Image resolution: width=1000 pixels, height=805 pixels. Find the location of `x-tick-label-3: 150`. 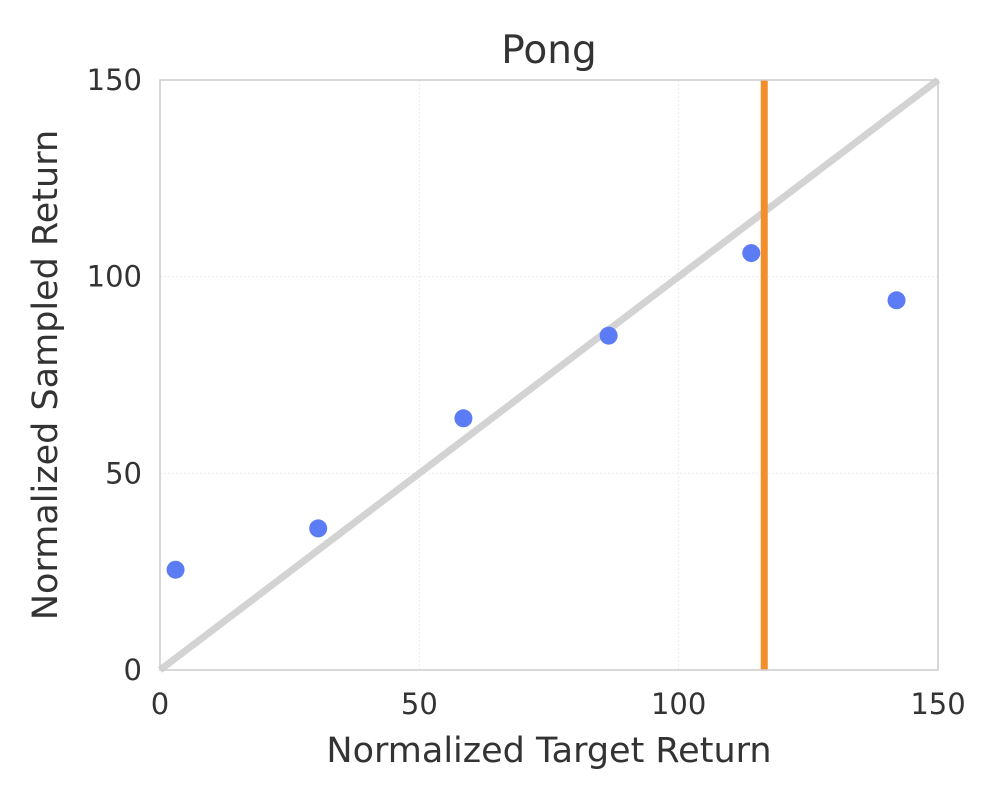

x-tick-label-3: 150 is located at coordinates (937, 704).